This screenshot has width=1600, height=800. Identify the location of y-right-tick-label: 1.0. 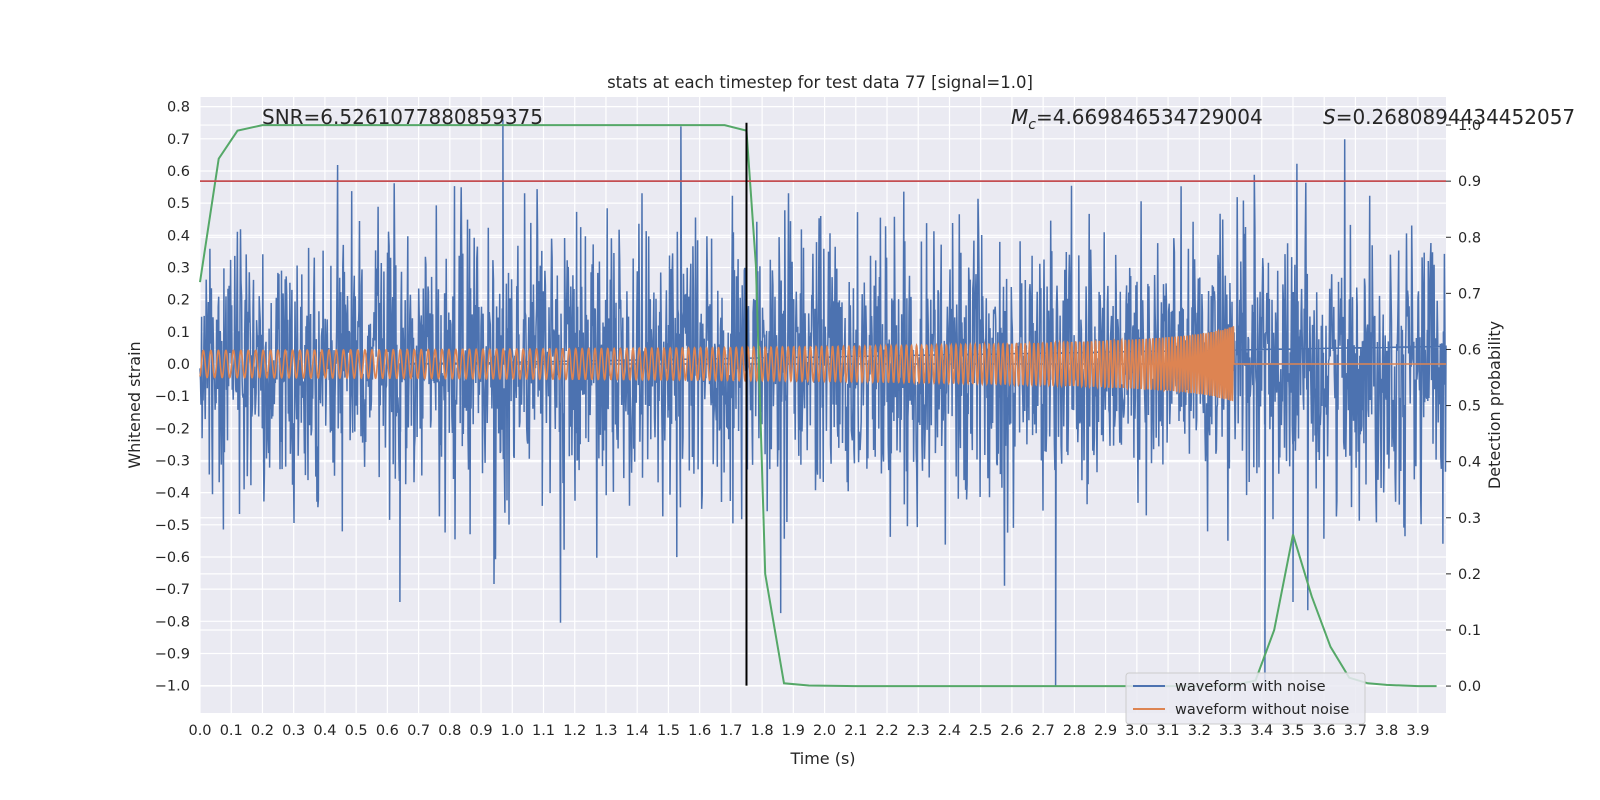
(1469, 126).